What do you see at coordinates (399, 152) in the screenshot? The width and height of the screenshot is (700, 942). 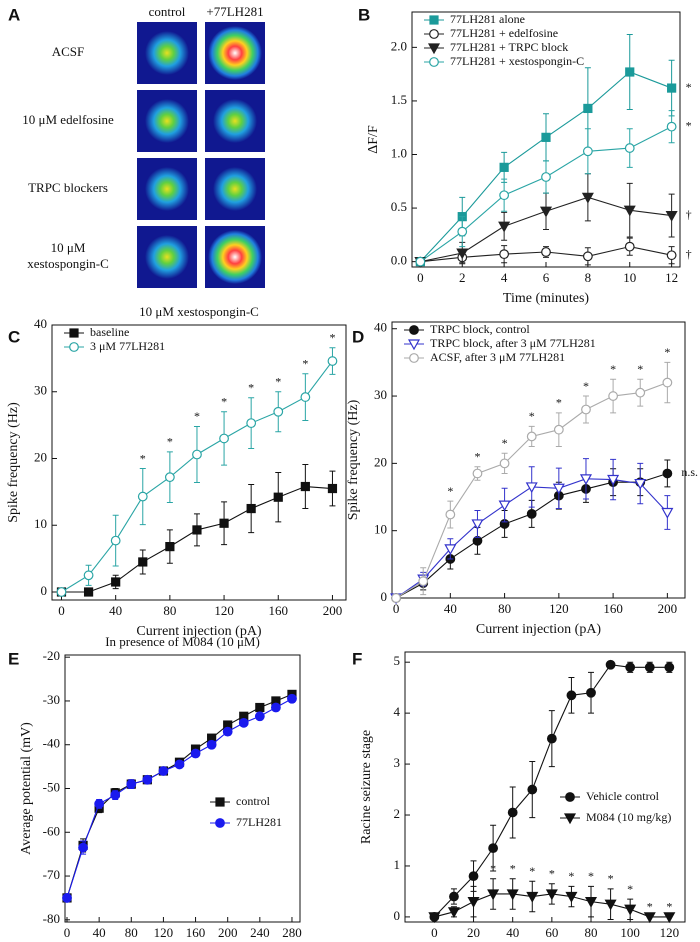 I see `y-tick-label: 1.0` at bounding box center [399, 152].